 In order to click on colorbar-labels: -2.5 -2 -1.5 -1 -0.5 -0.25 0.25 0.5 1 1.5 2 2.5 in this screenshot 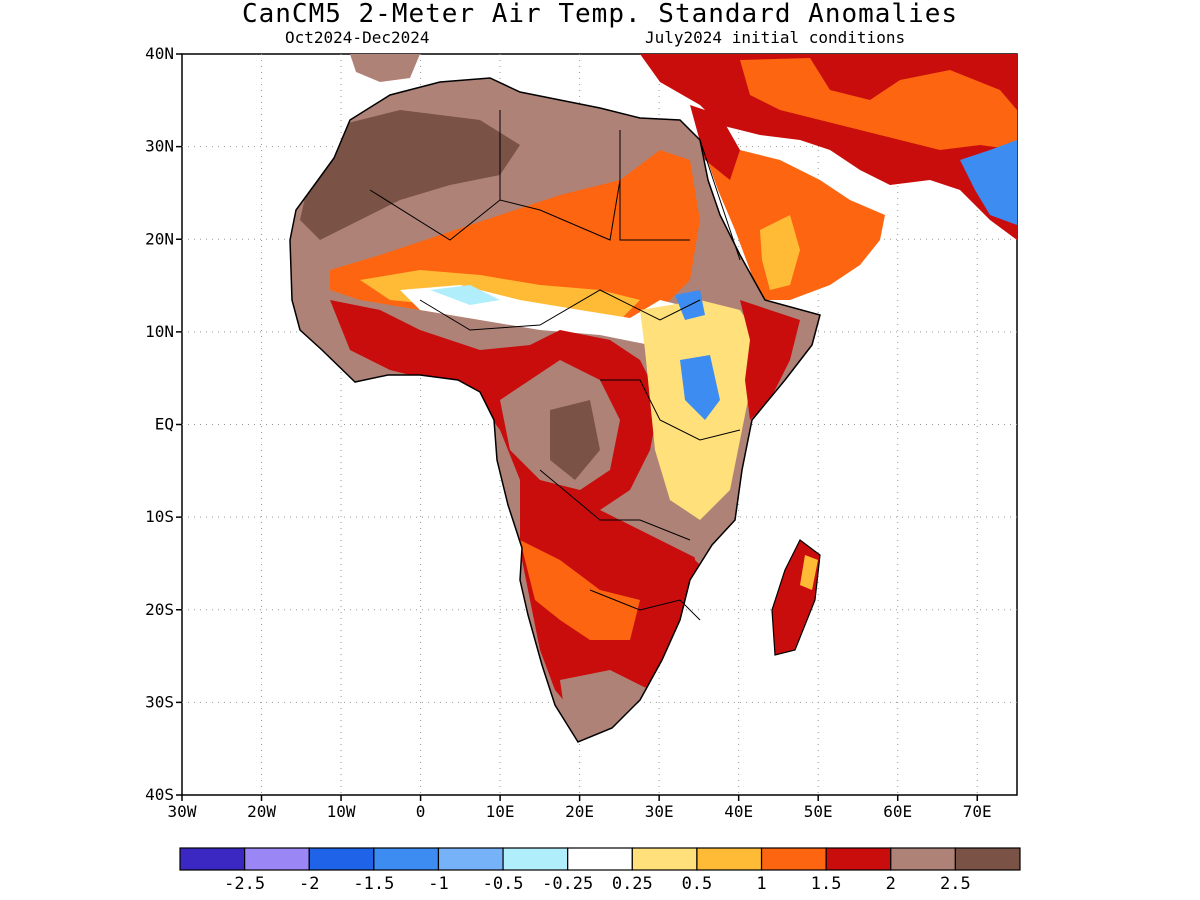, I will do `click(597, 884)`.